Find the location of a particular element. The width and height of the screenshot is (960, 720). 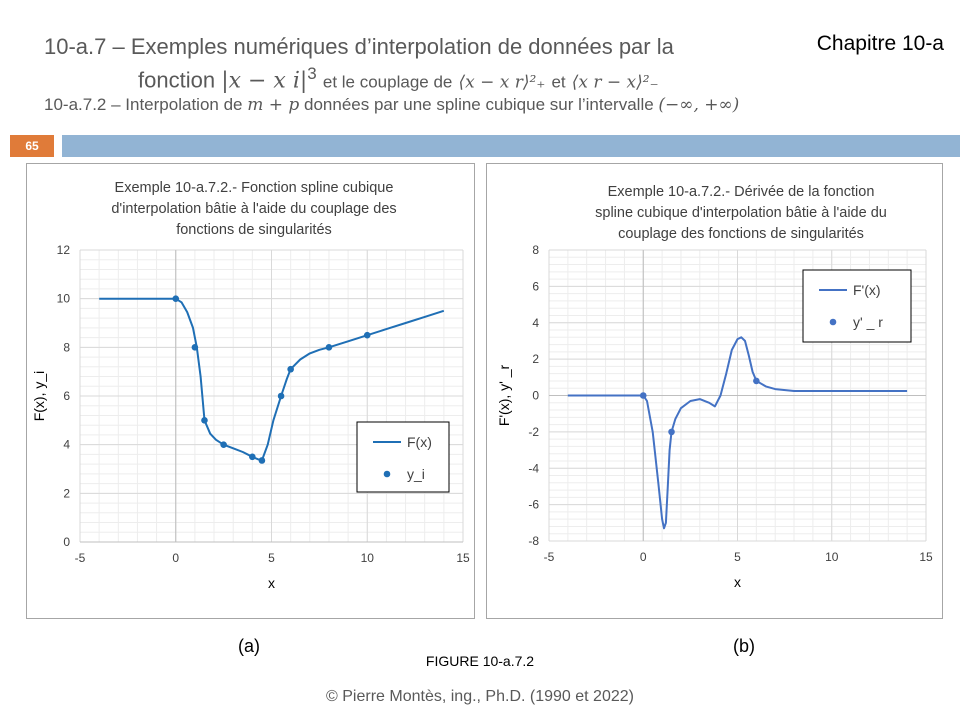

title-expr-plus: ⟨x − x r⟩²₊ is located at coordinates (502, 82).